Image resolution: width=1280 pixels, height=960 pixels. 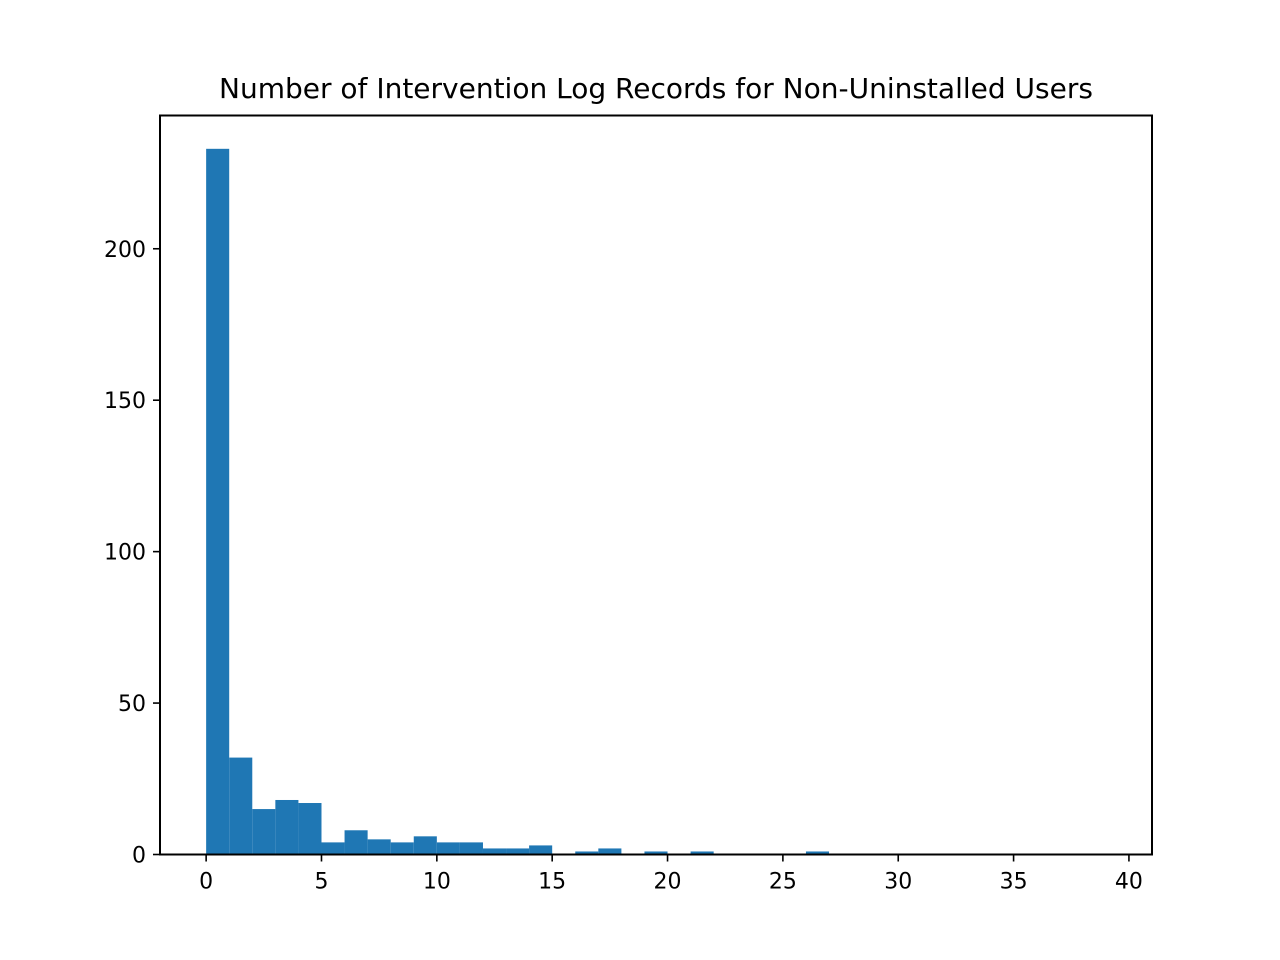 What do you see at coordinates (552, 882) in the screenshot?
I see `x-tick-label: 15` at bounding box center [552, 882].